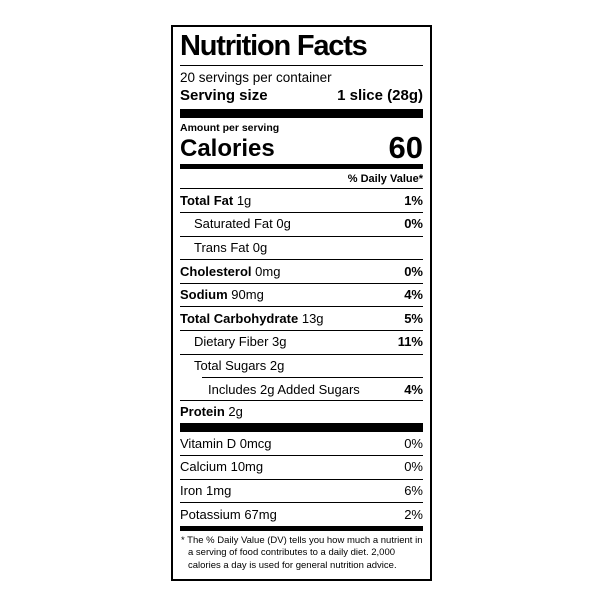  I want to click on nutrient-name-amount: Protein 2g, so click(211, 412).